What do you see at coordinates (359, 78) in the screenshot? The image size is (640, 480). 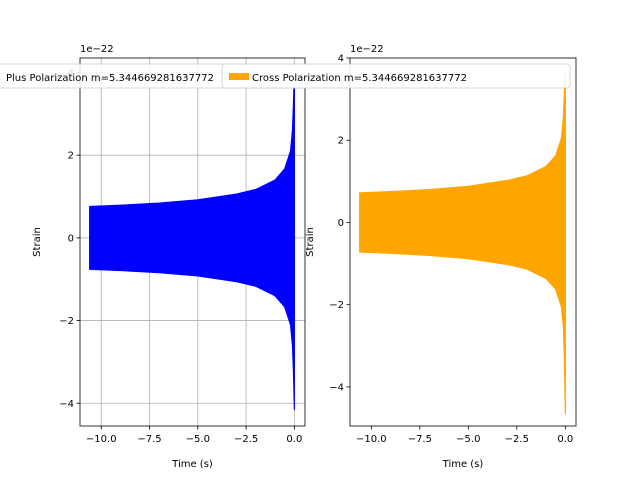 I see `legend-entry-cross: Cross Polarization m=5.344669281637772` at bounding box center [359, 78].